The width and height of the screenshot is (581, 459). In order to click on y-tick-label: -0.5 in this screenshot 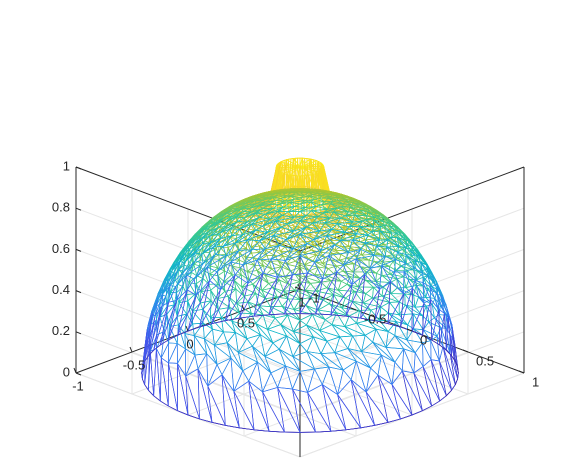, I will do `click(375, 318)`.